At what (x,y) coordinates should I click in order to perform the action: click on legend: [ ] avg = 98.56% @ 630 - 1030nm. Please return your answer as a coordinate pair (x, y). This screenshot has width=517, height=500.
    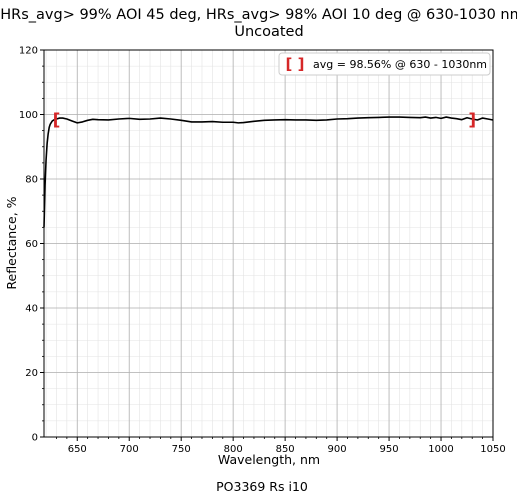
    Looking at the image, I should click on (384, 64).